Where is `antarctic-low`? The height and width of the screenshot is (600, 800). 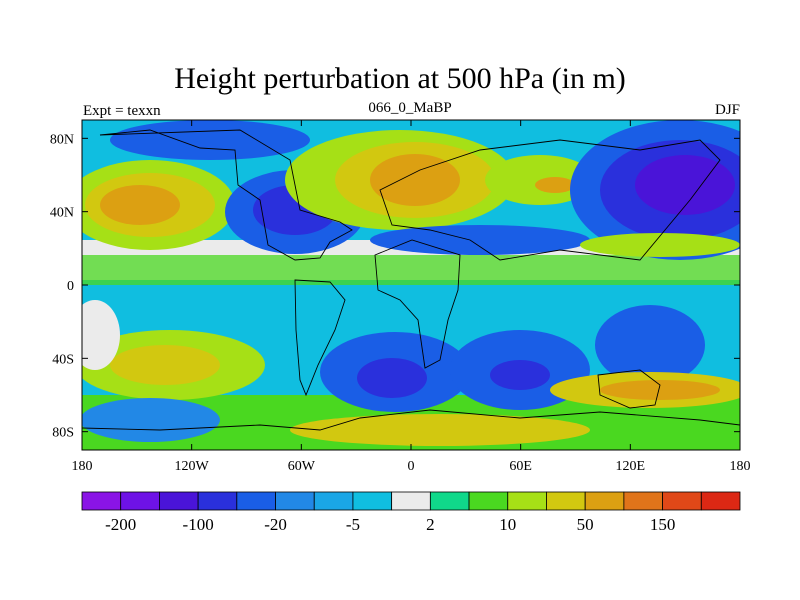
antarctic-low is located at coordinates (151, 420).